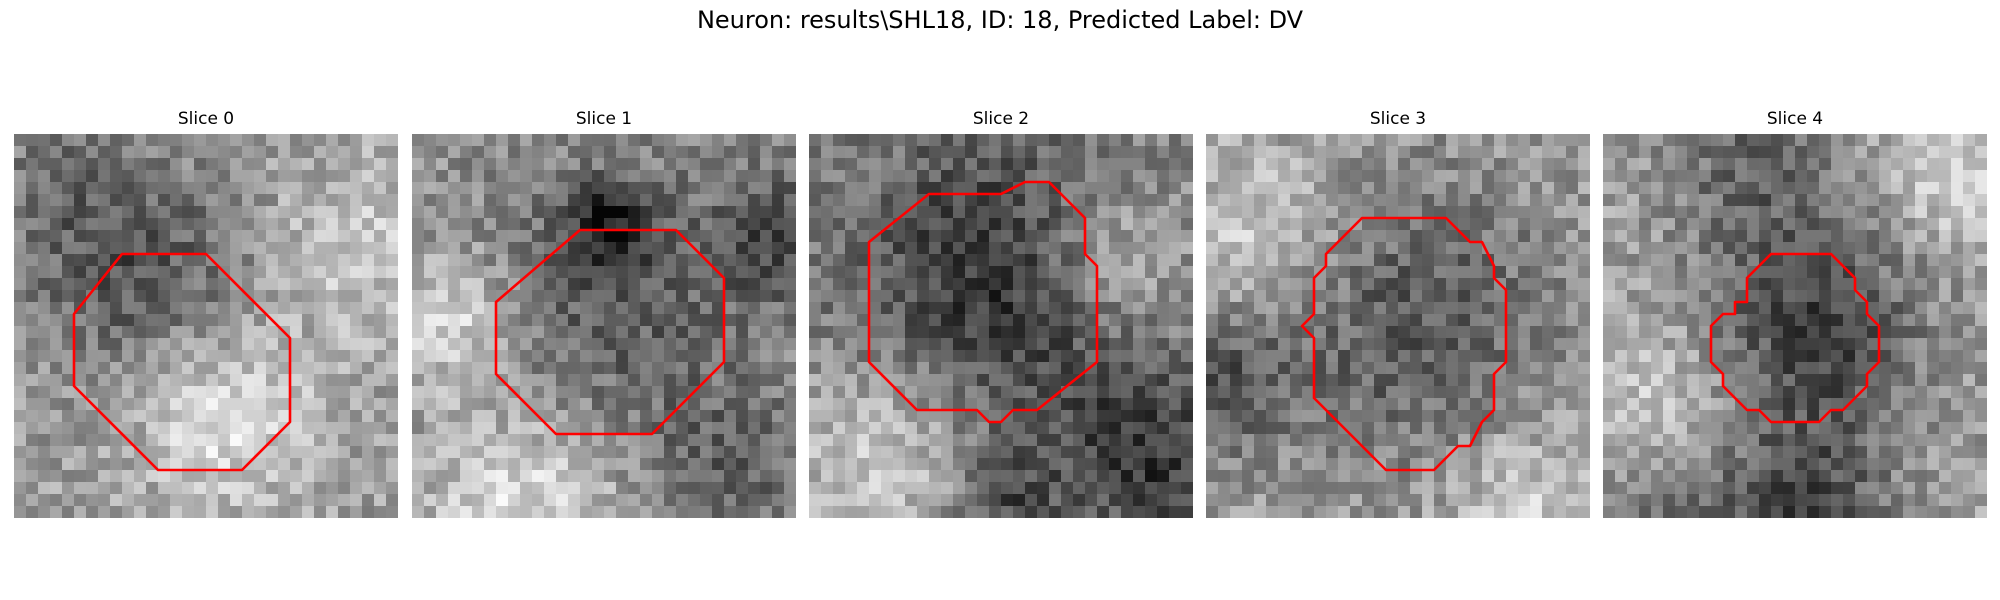 This screenshot has width=2000, height=600. I want to click on slice-title-3: Slice 3, so click(1398, 119).